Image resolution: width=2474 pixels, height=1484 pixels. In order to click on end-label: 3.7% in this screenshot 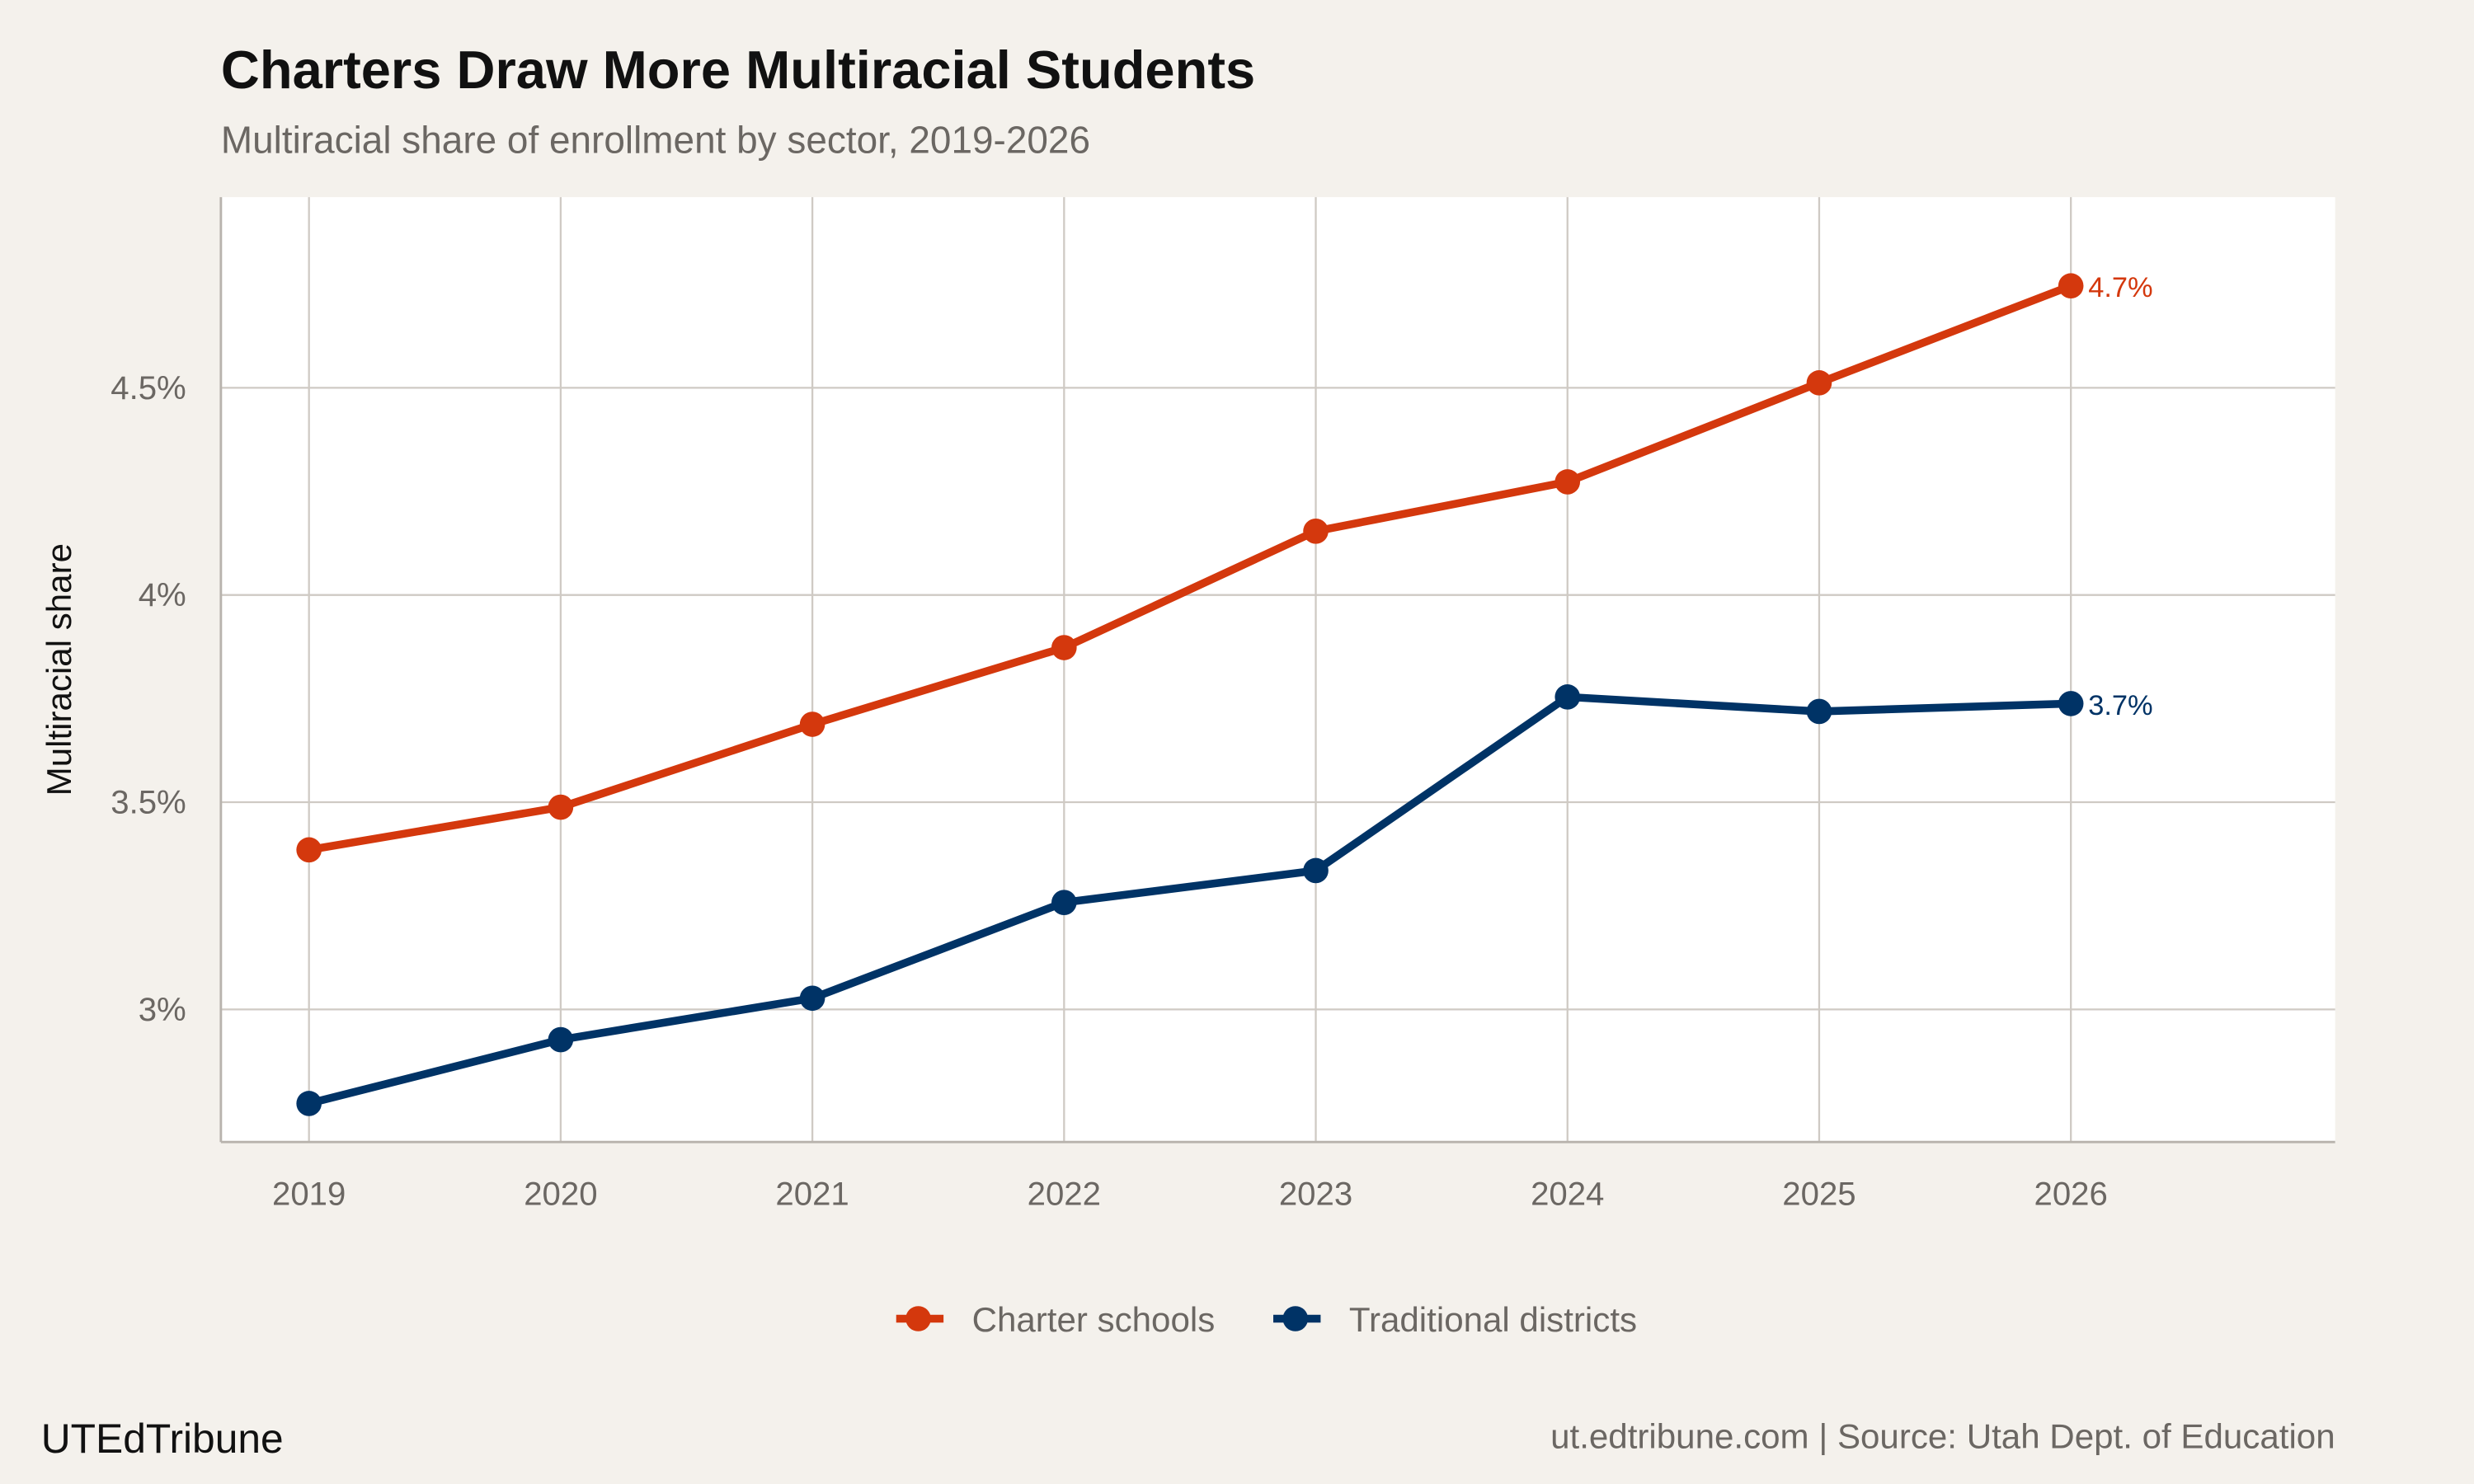, I will do `click(2120, 705)`.